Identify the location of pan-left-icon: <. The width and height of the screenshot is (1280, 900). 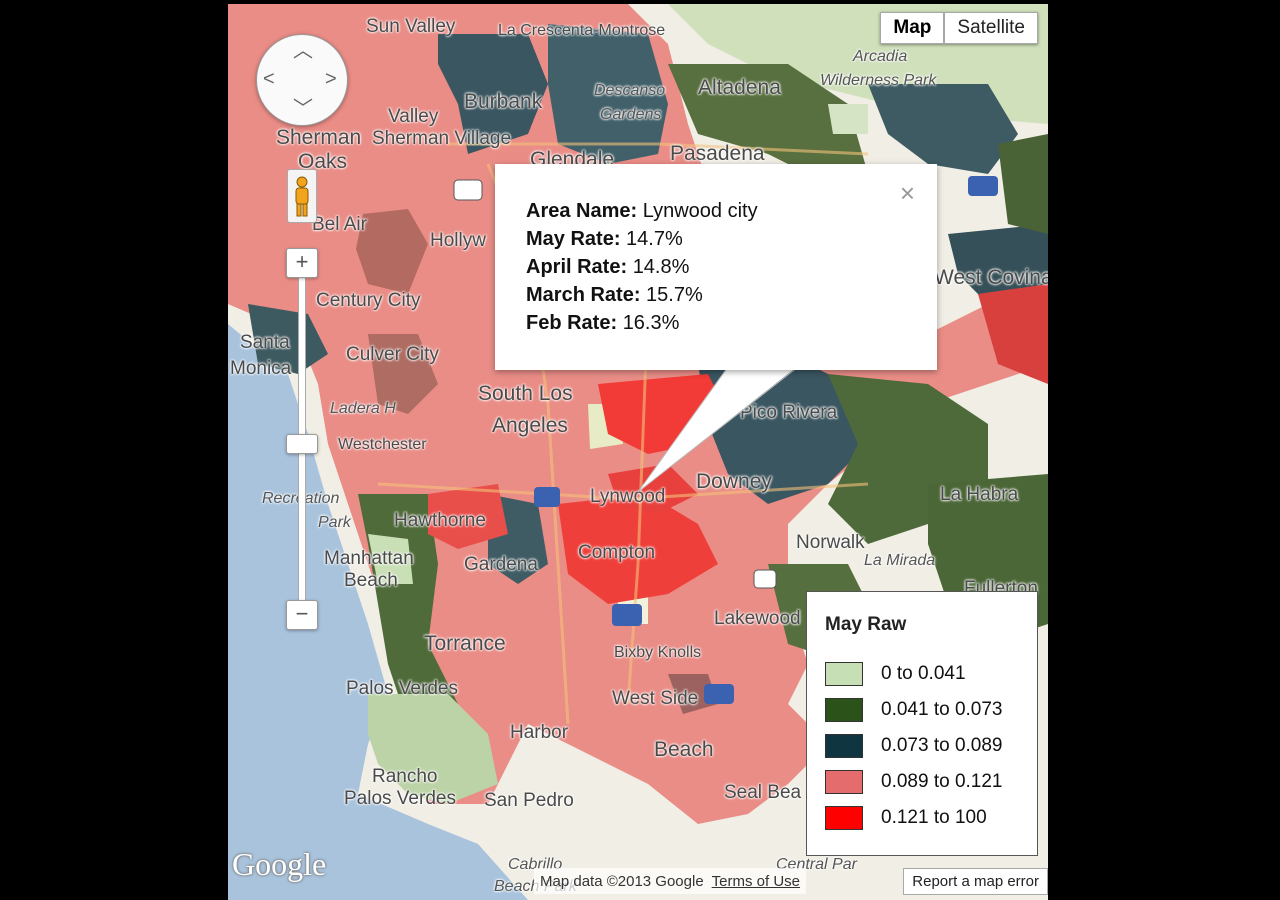
(269, 79).